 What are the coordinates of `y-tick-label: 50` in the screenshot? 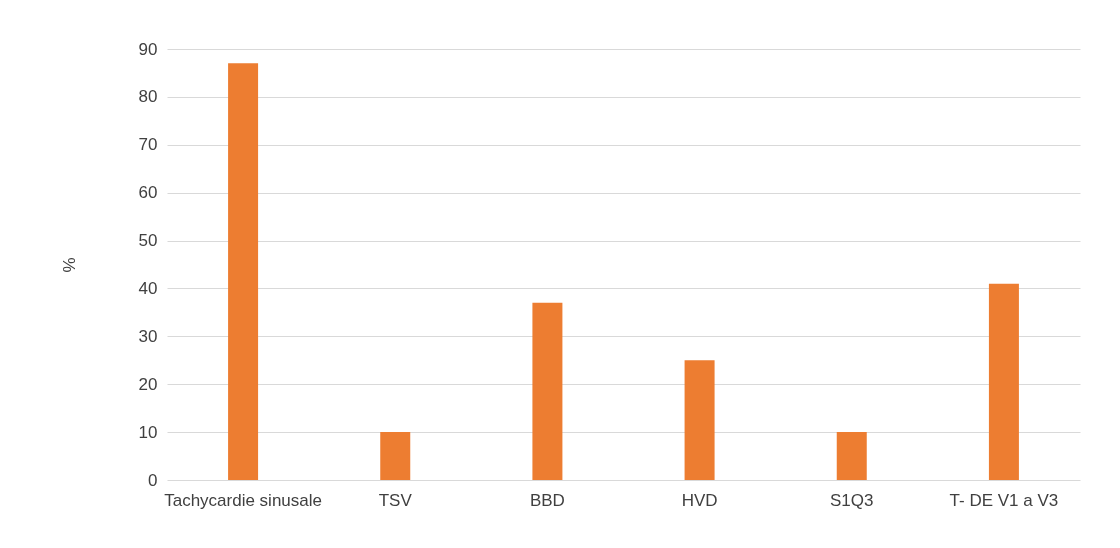 It's located at (148, 241).